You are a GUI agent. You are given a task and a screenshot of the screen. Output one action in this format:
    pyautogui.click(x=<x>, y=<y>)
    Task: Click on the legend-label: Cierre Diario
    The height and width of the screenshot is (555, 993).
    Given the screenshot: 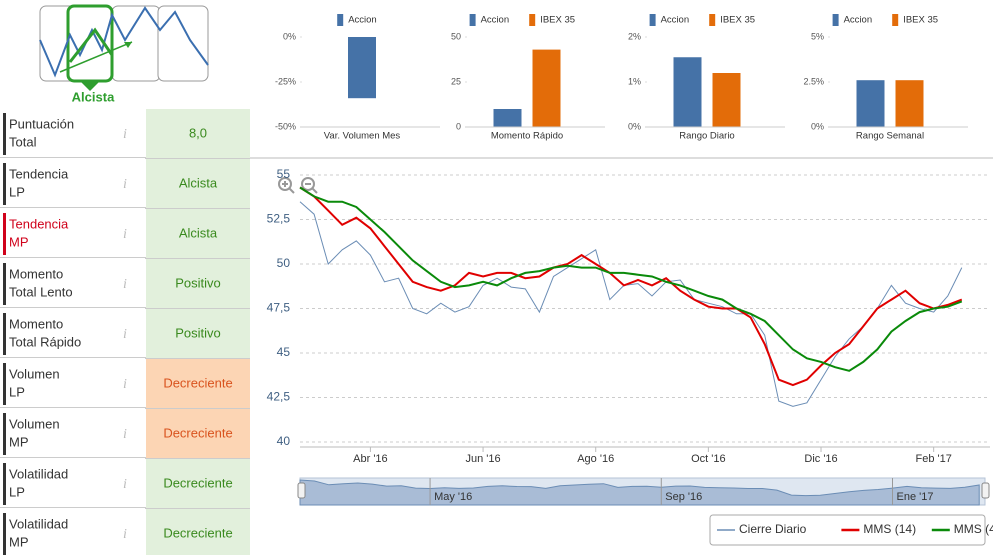 What is the action you would take?
    pyautogui.click(x=773, y=529)
    